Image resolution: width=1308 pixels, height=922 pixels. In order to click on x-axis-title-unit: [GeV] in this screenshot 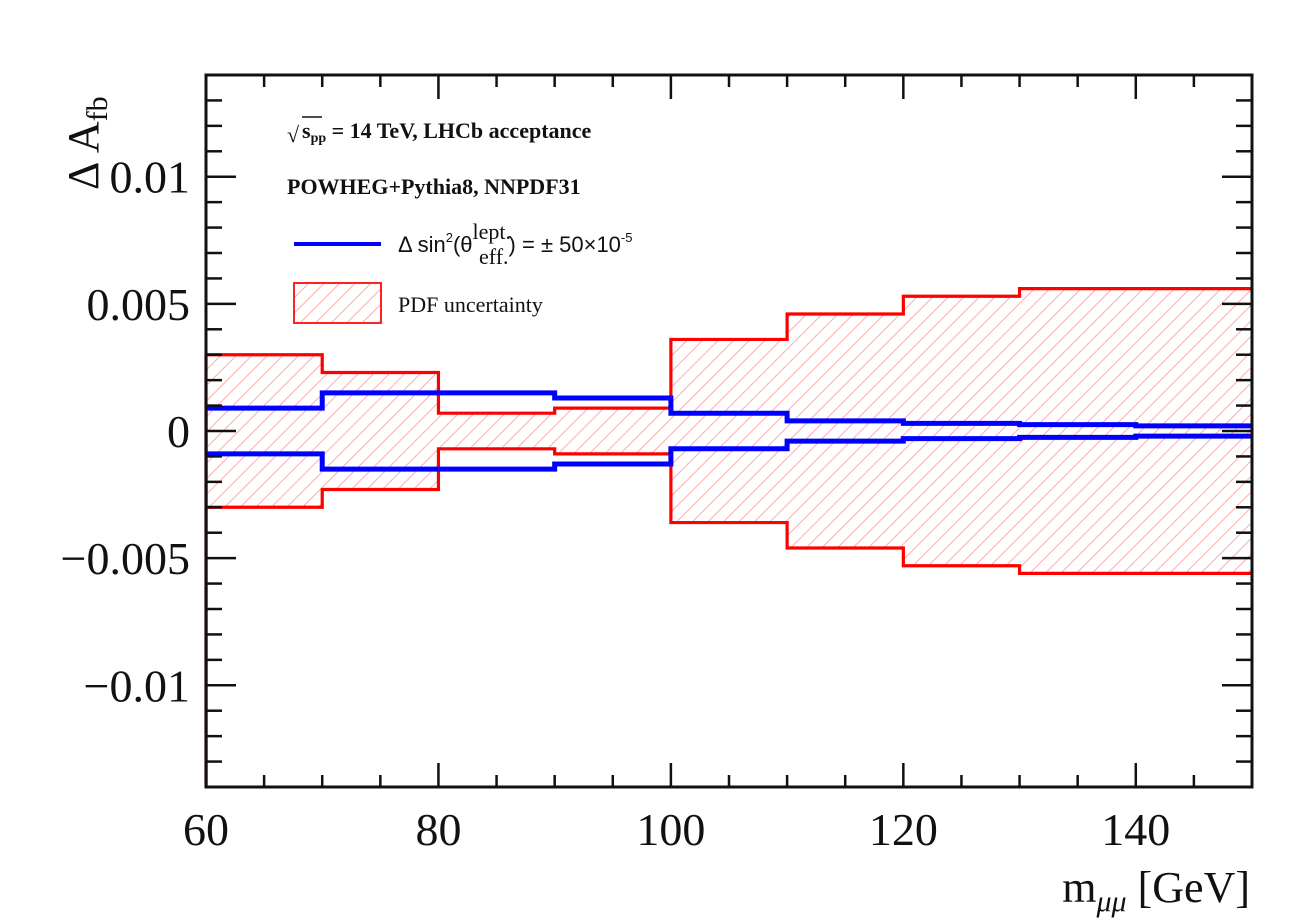, I will do `click(1188, 887)`.